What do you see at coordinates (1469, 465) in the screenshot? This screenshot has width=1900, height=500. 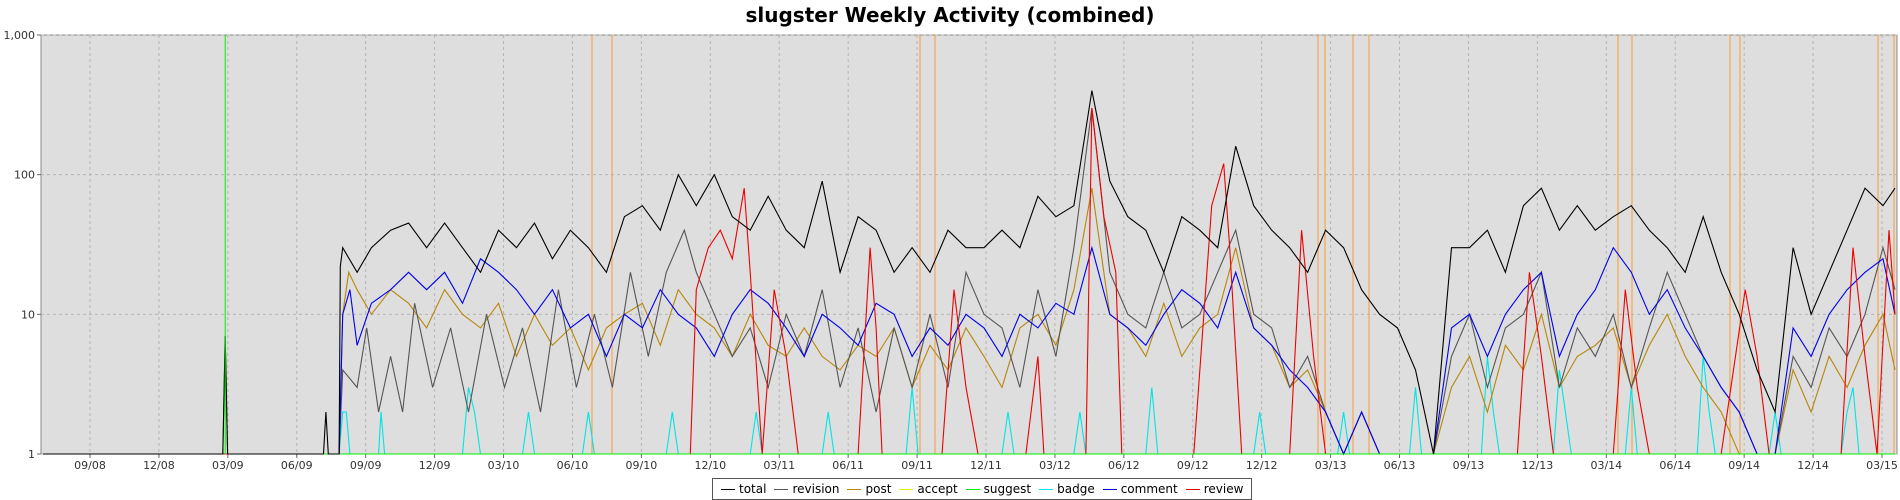 I see `x-tick-label: 09/13` at bounding box center [1469, 465].